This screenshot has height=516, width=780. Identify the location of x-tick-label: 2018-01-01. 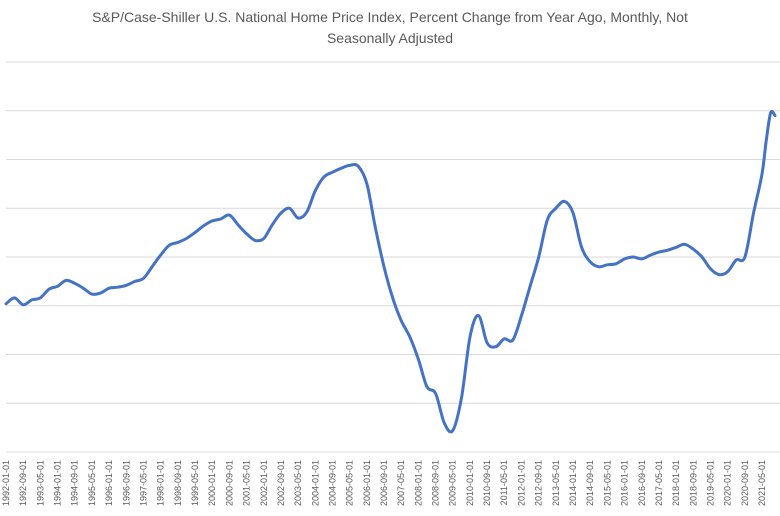
(676, 483).